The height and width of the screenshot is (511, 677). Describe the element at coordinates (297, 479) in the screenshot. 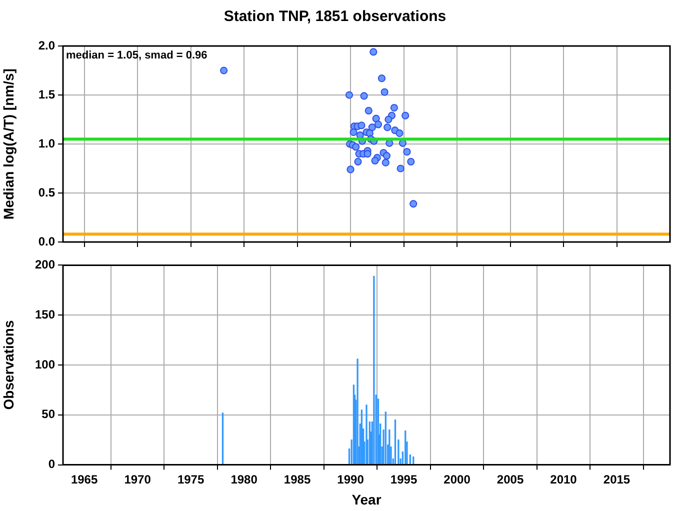

I see `x-tick-label: 1985` at that location.